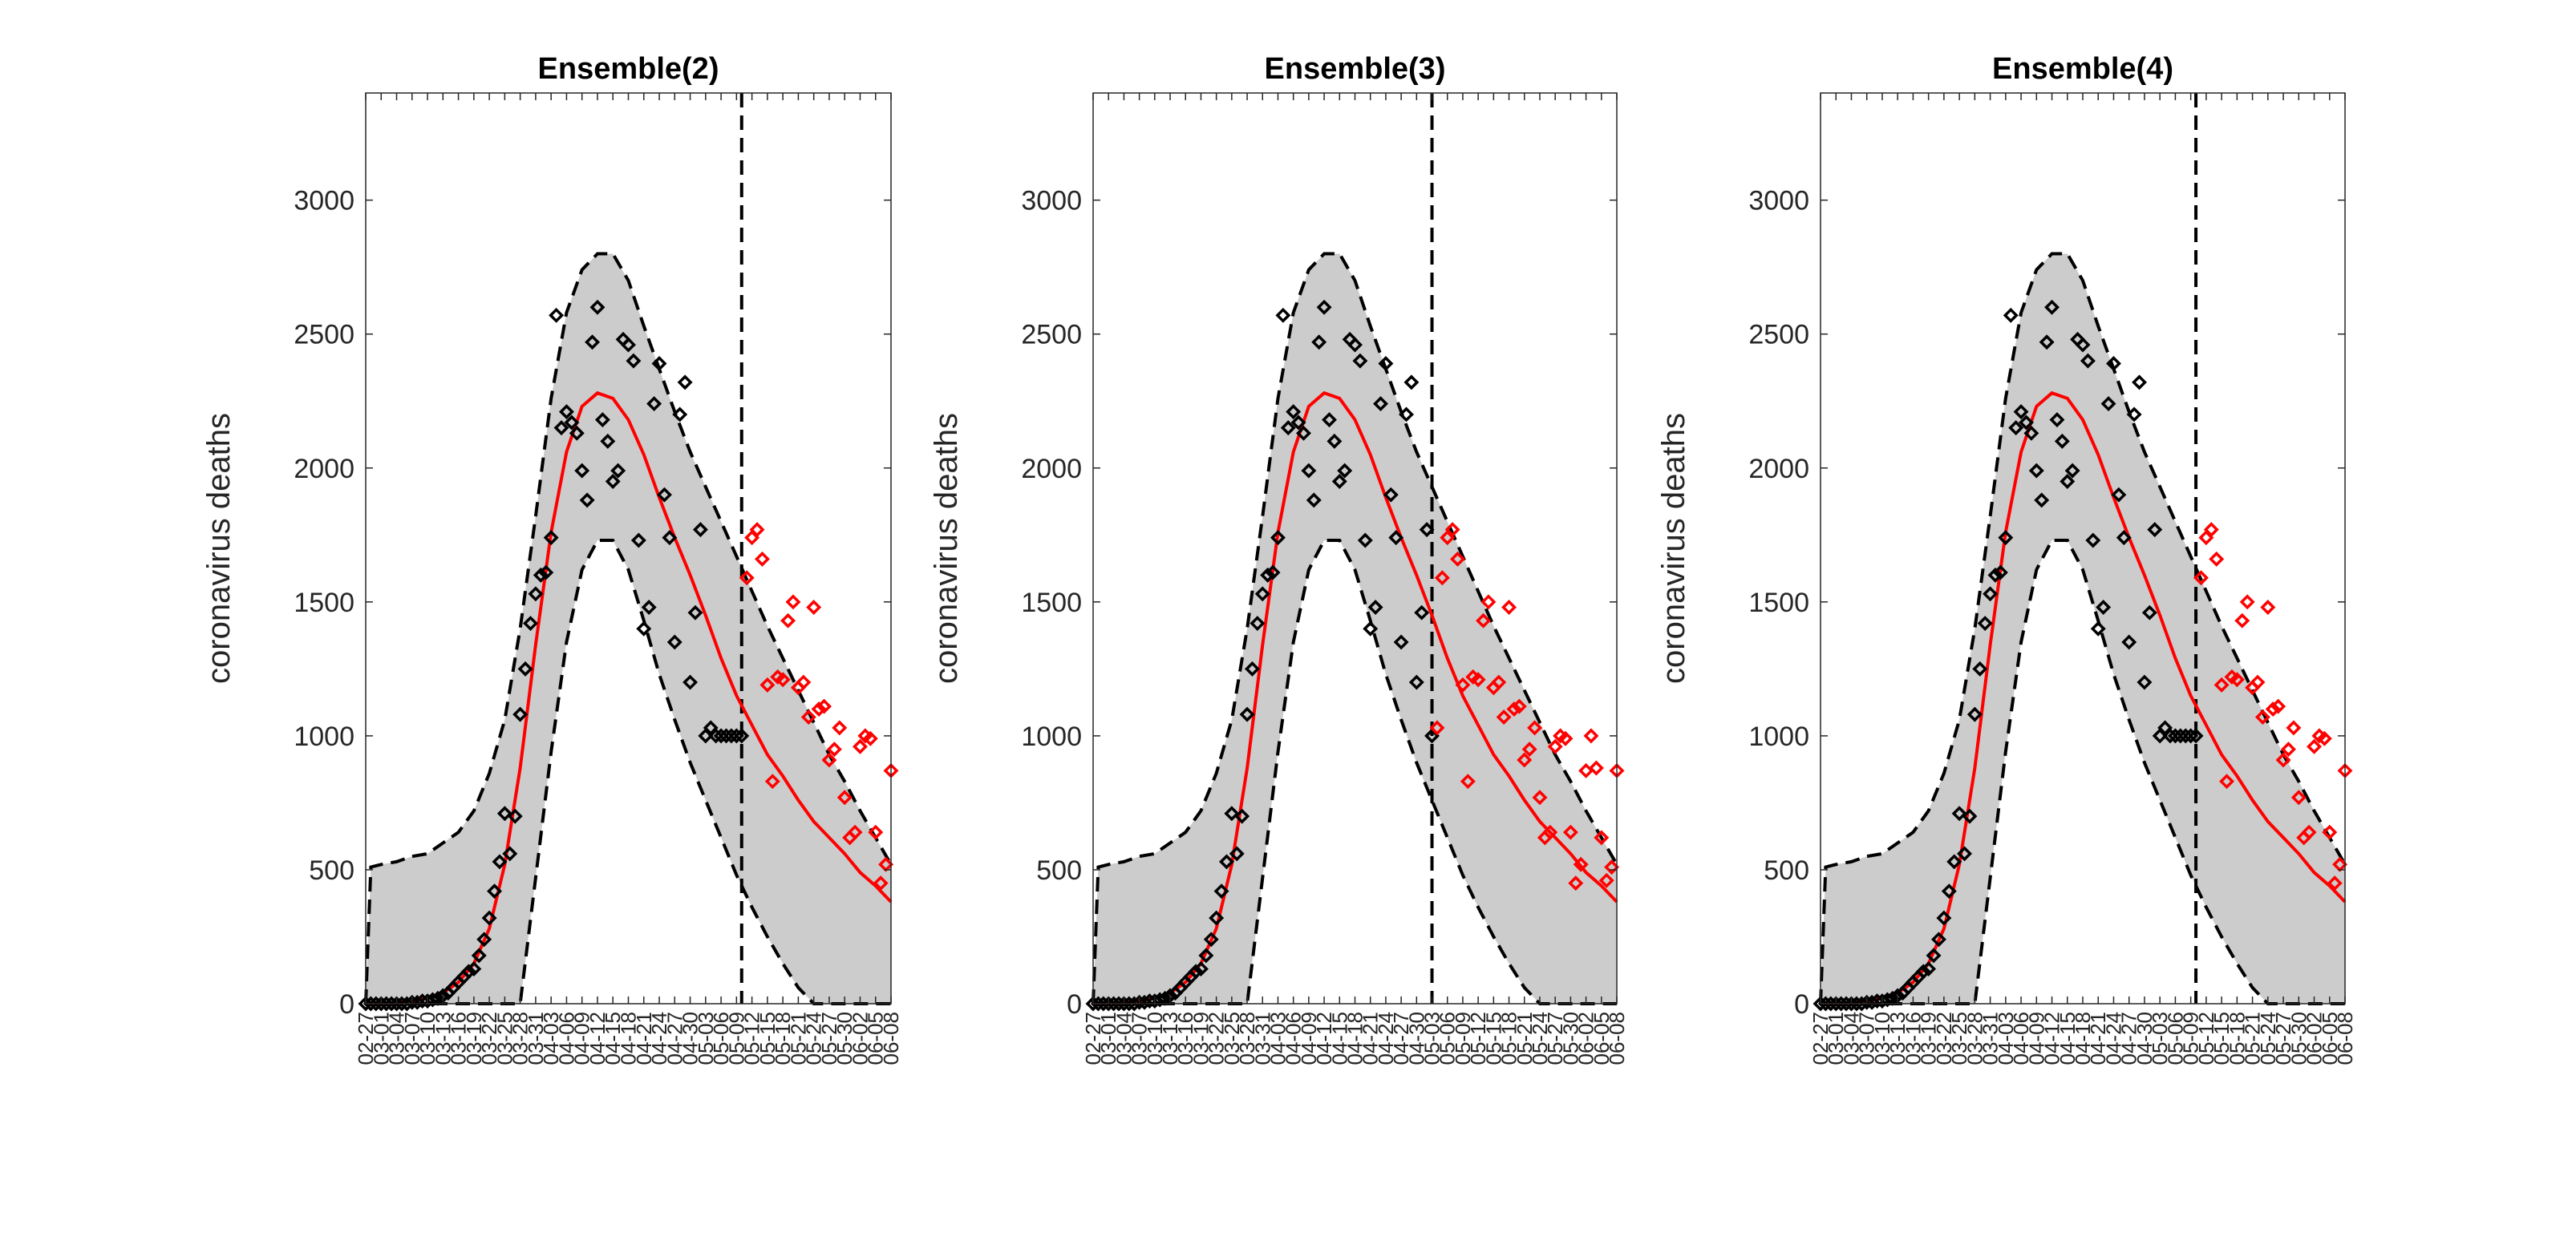 This screenshot has width=2576, height=1233. What do you see at coordinates (1929, 1038) in the screenshot?
I see `x-tick-label: 03-19` at bounding box center [1929, 1038].